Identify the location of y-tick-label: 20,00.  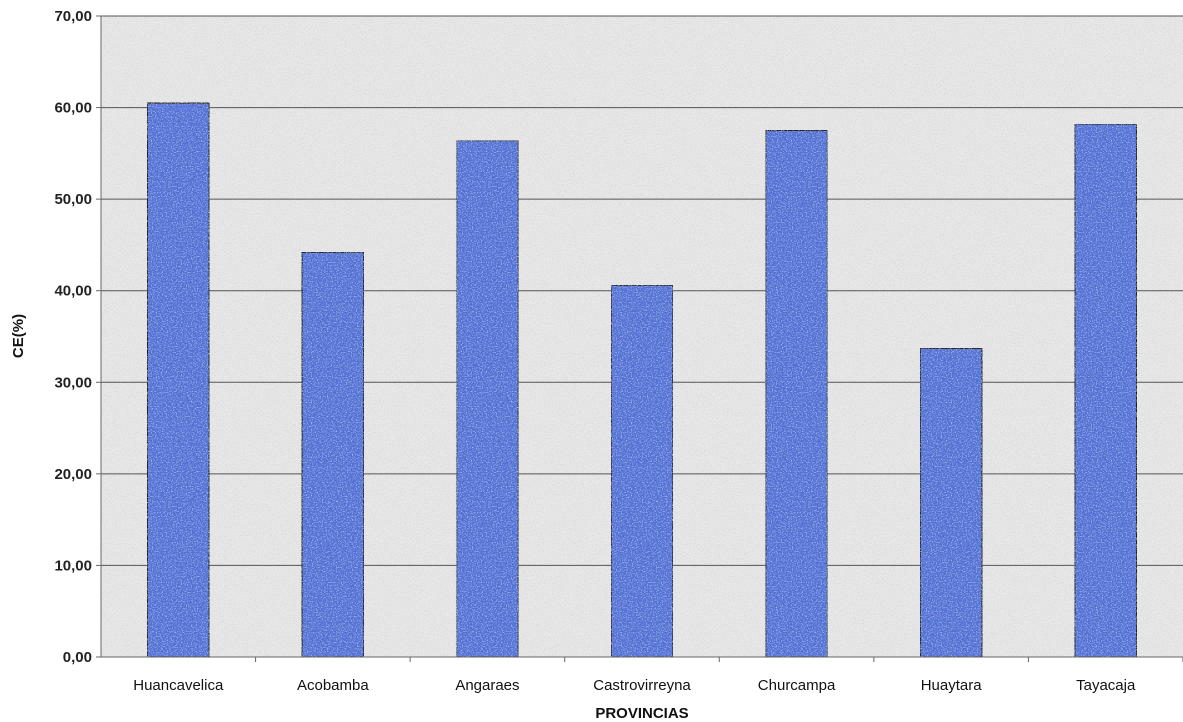
(73, 474).